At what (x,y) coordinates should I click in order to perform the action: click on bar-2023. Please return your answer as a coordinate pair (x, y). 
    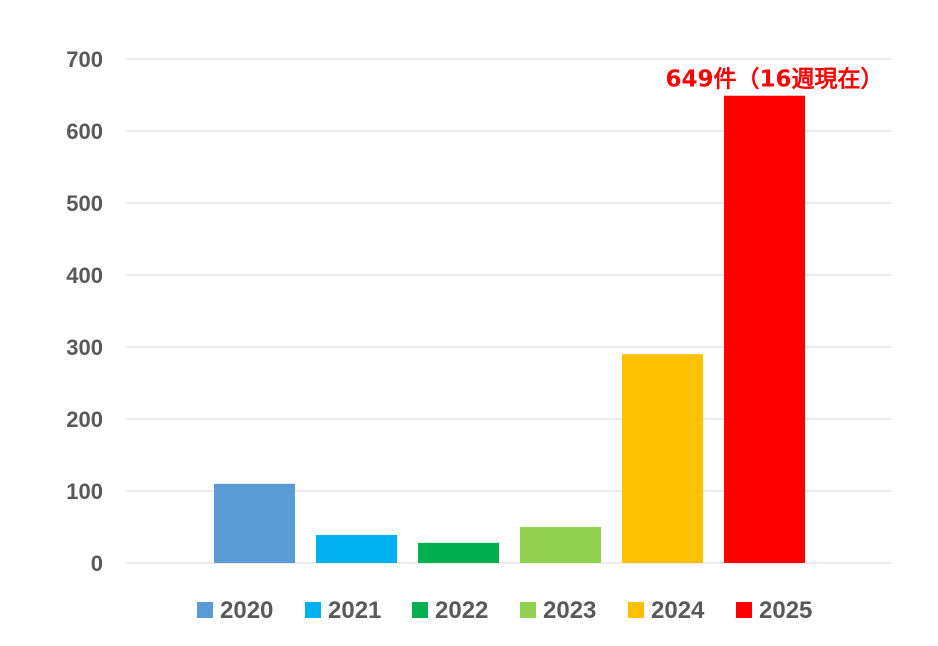
    Looking at the image, I should click on (560, 545).